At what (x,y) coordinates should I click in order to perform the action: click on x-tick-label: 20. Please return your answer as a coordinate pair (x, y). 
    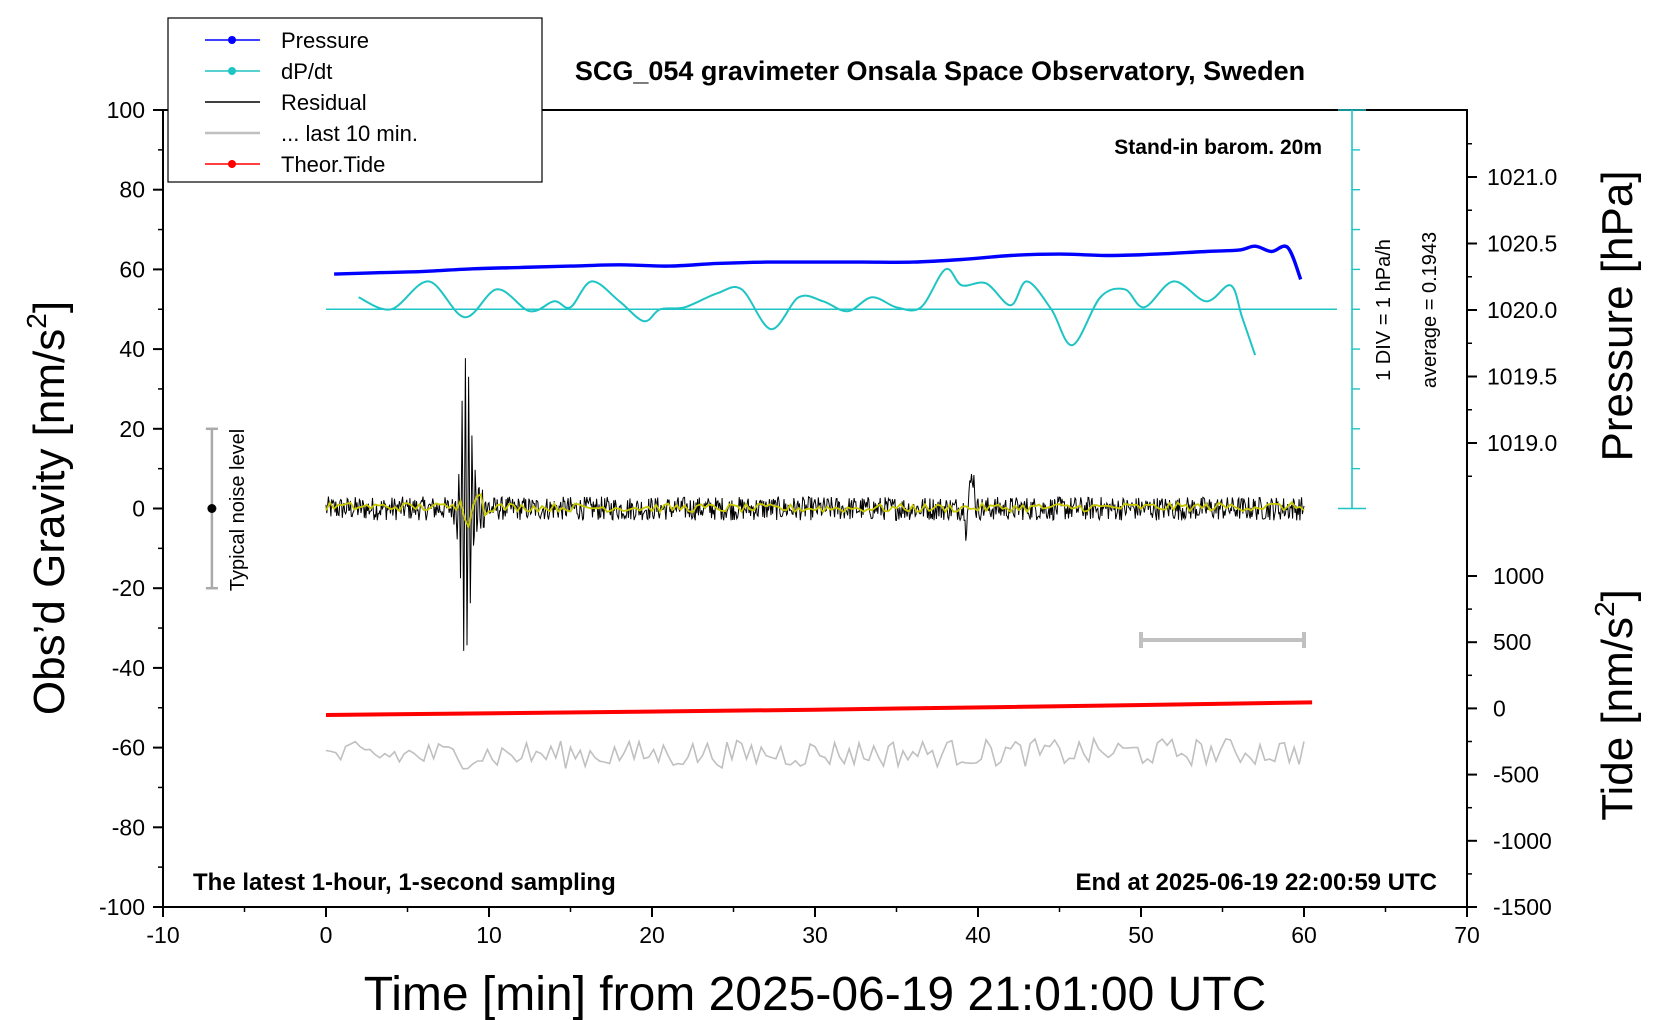
    Looking at the image, I should click on (652, 935).